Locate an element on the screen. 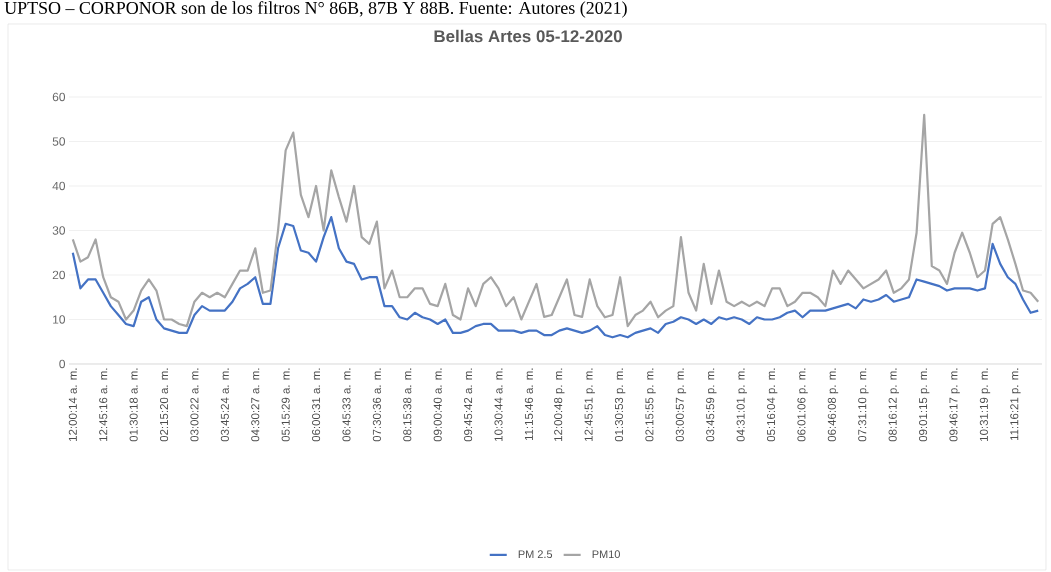  x-tick-label: 04:31:01 p. m. is located at coordinates (741, 405).